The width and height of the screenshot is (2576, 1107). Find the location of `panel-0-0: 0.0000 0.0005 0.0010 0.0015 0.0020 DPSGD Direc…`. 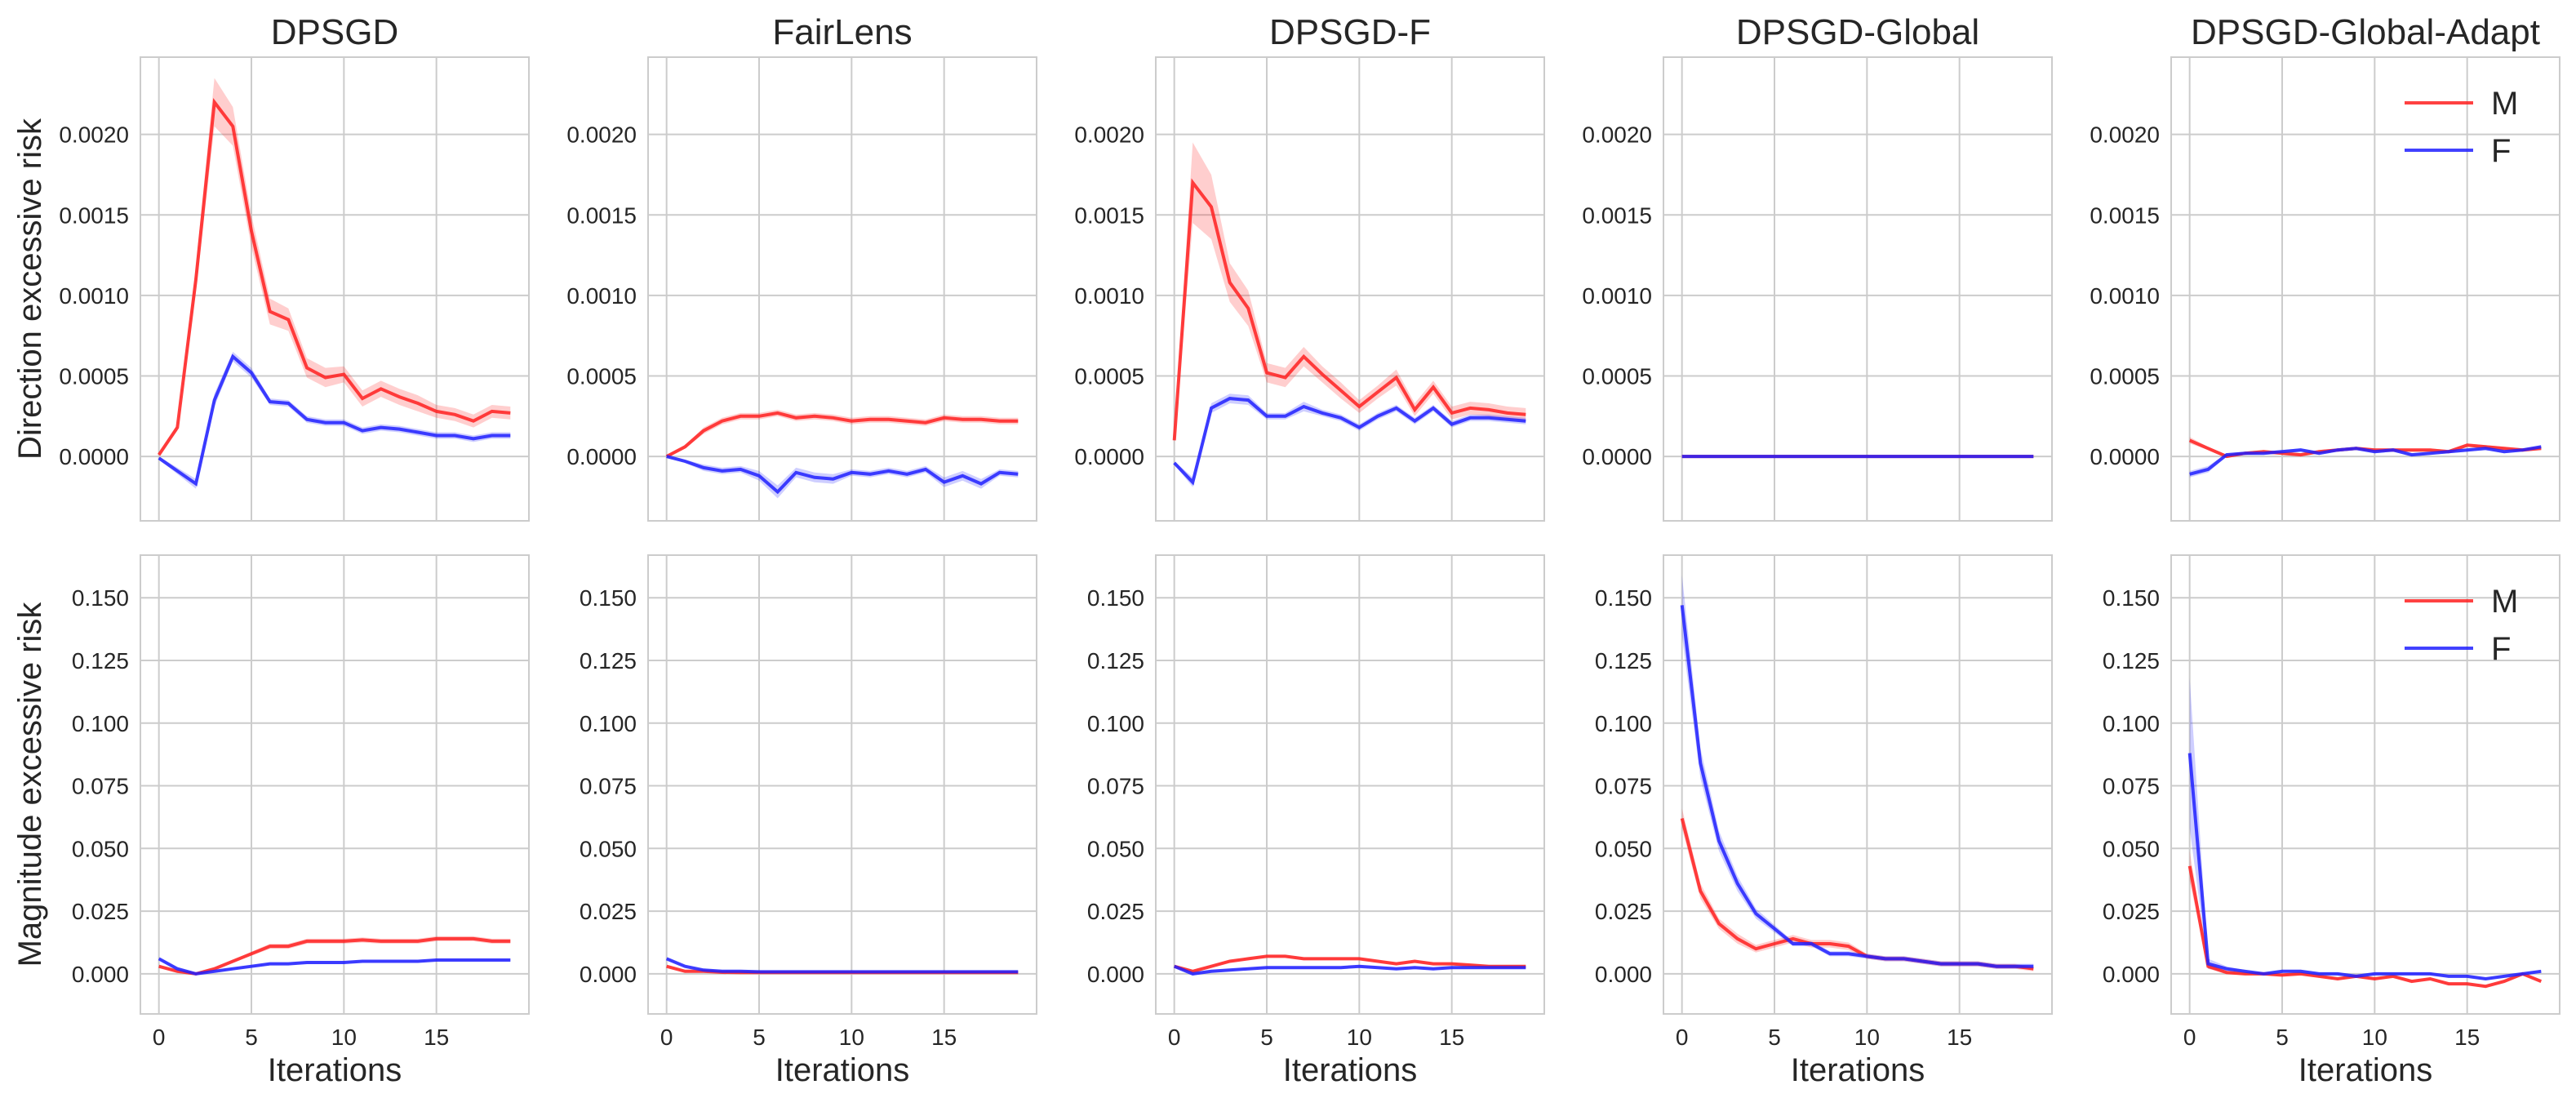

panel-0-0: 0.0000 0.0005 0.0010 0.0015 0.0020 DPSGD Direc… is located at coordinates (271, 267).